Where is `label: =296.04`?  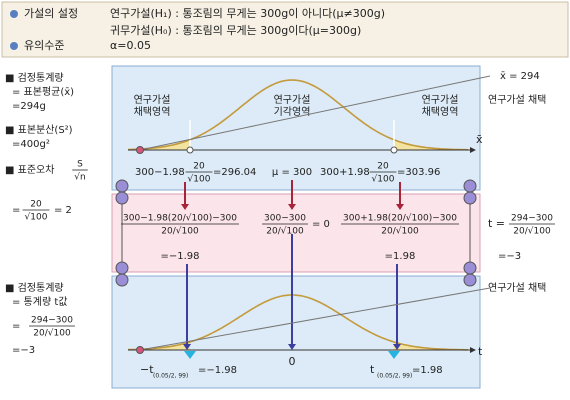
label: =296.04 is located at coordinates (234, 172).